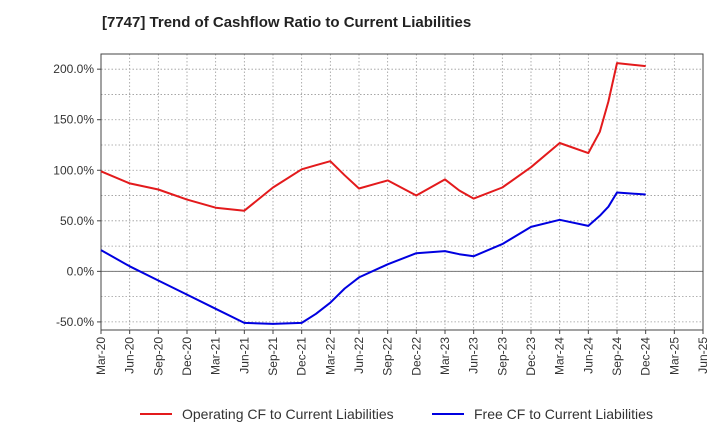  What do you see at coordinates (359, 355) in the screenshot?
I see `x-tick-label: Jun-22` at bounding box center [359, 355].